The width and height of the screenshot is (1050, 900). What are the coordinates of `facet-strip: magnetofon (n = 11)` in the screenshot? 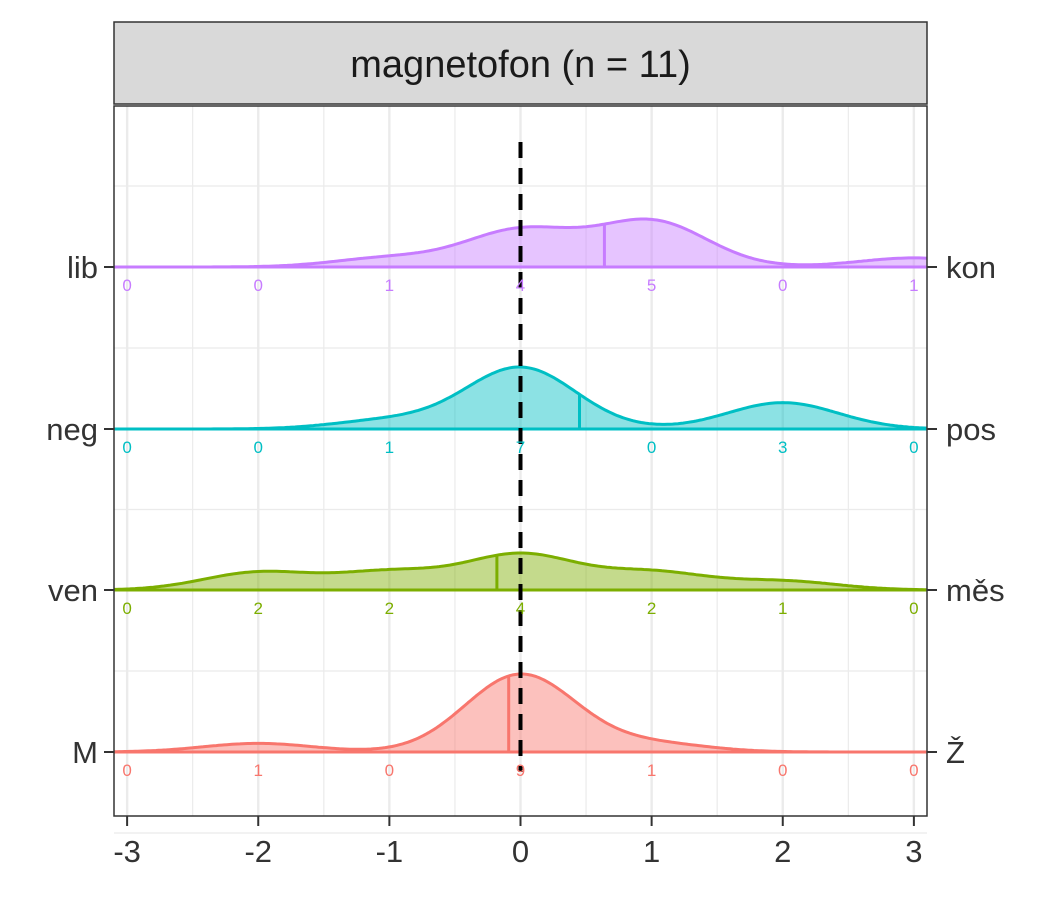 It's located at (520, 63).